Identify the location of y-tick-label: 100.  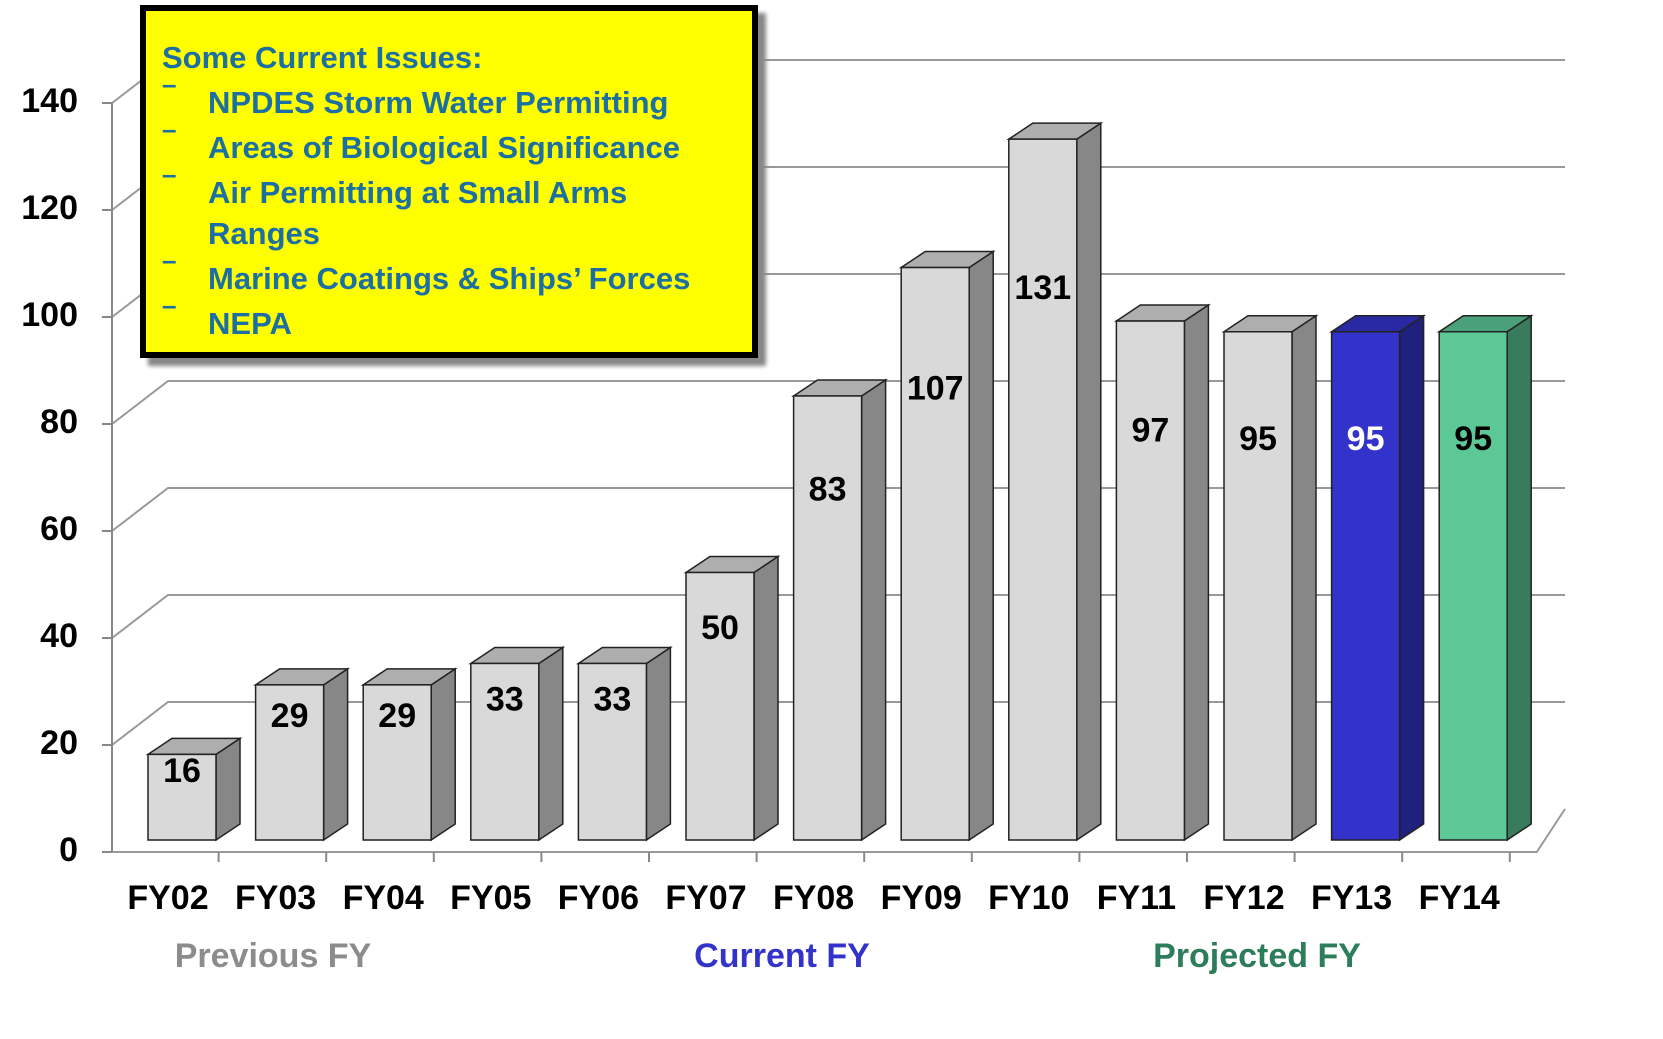
(49, 315).